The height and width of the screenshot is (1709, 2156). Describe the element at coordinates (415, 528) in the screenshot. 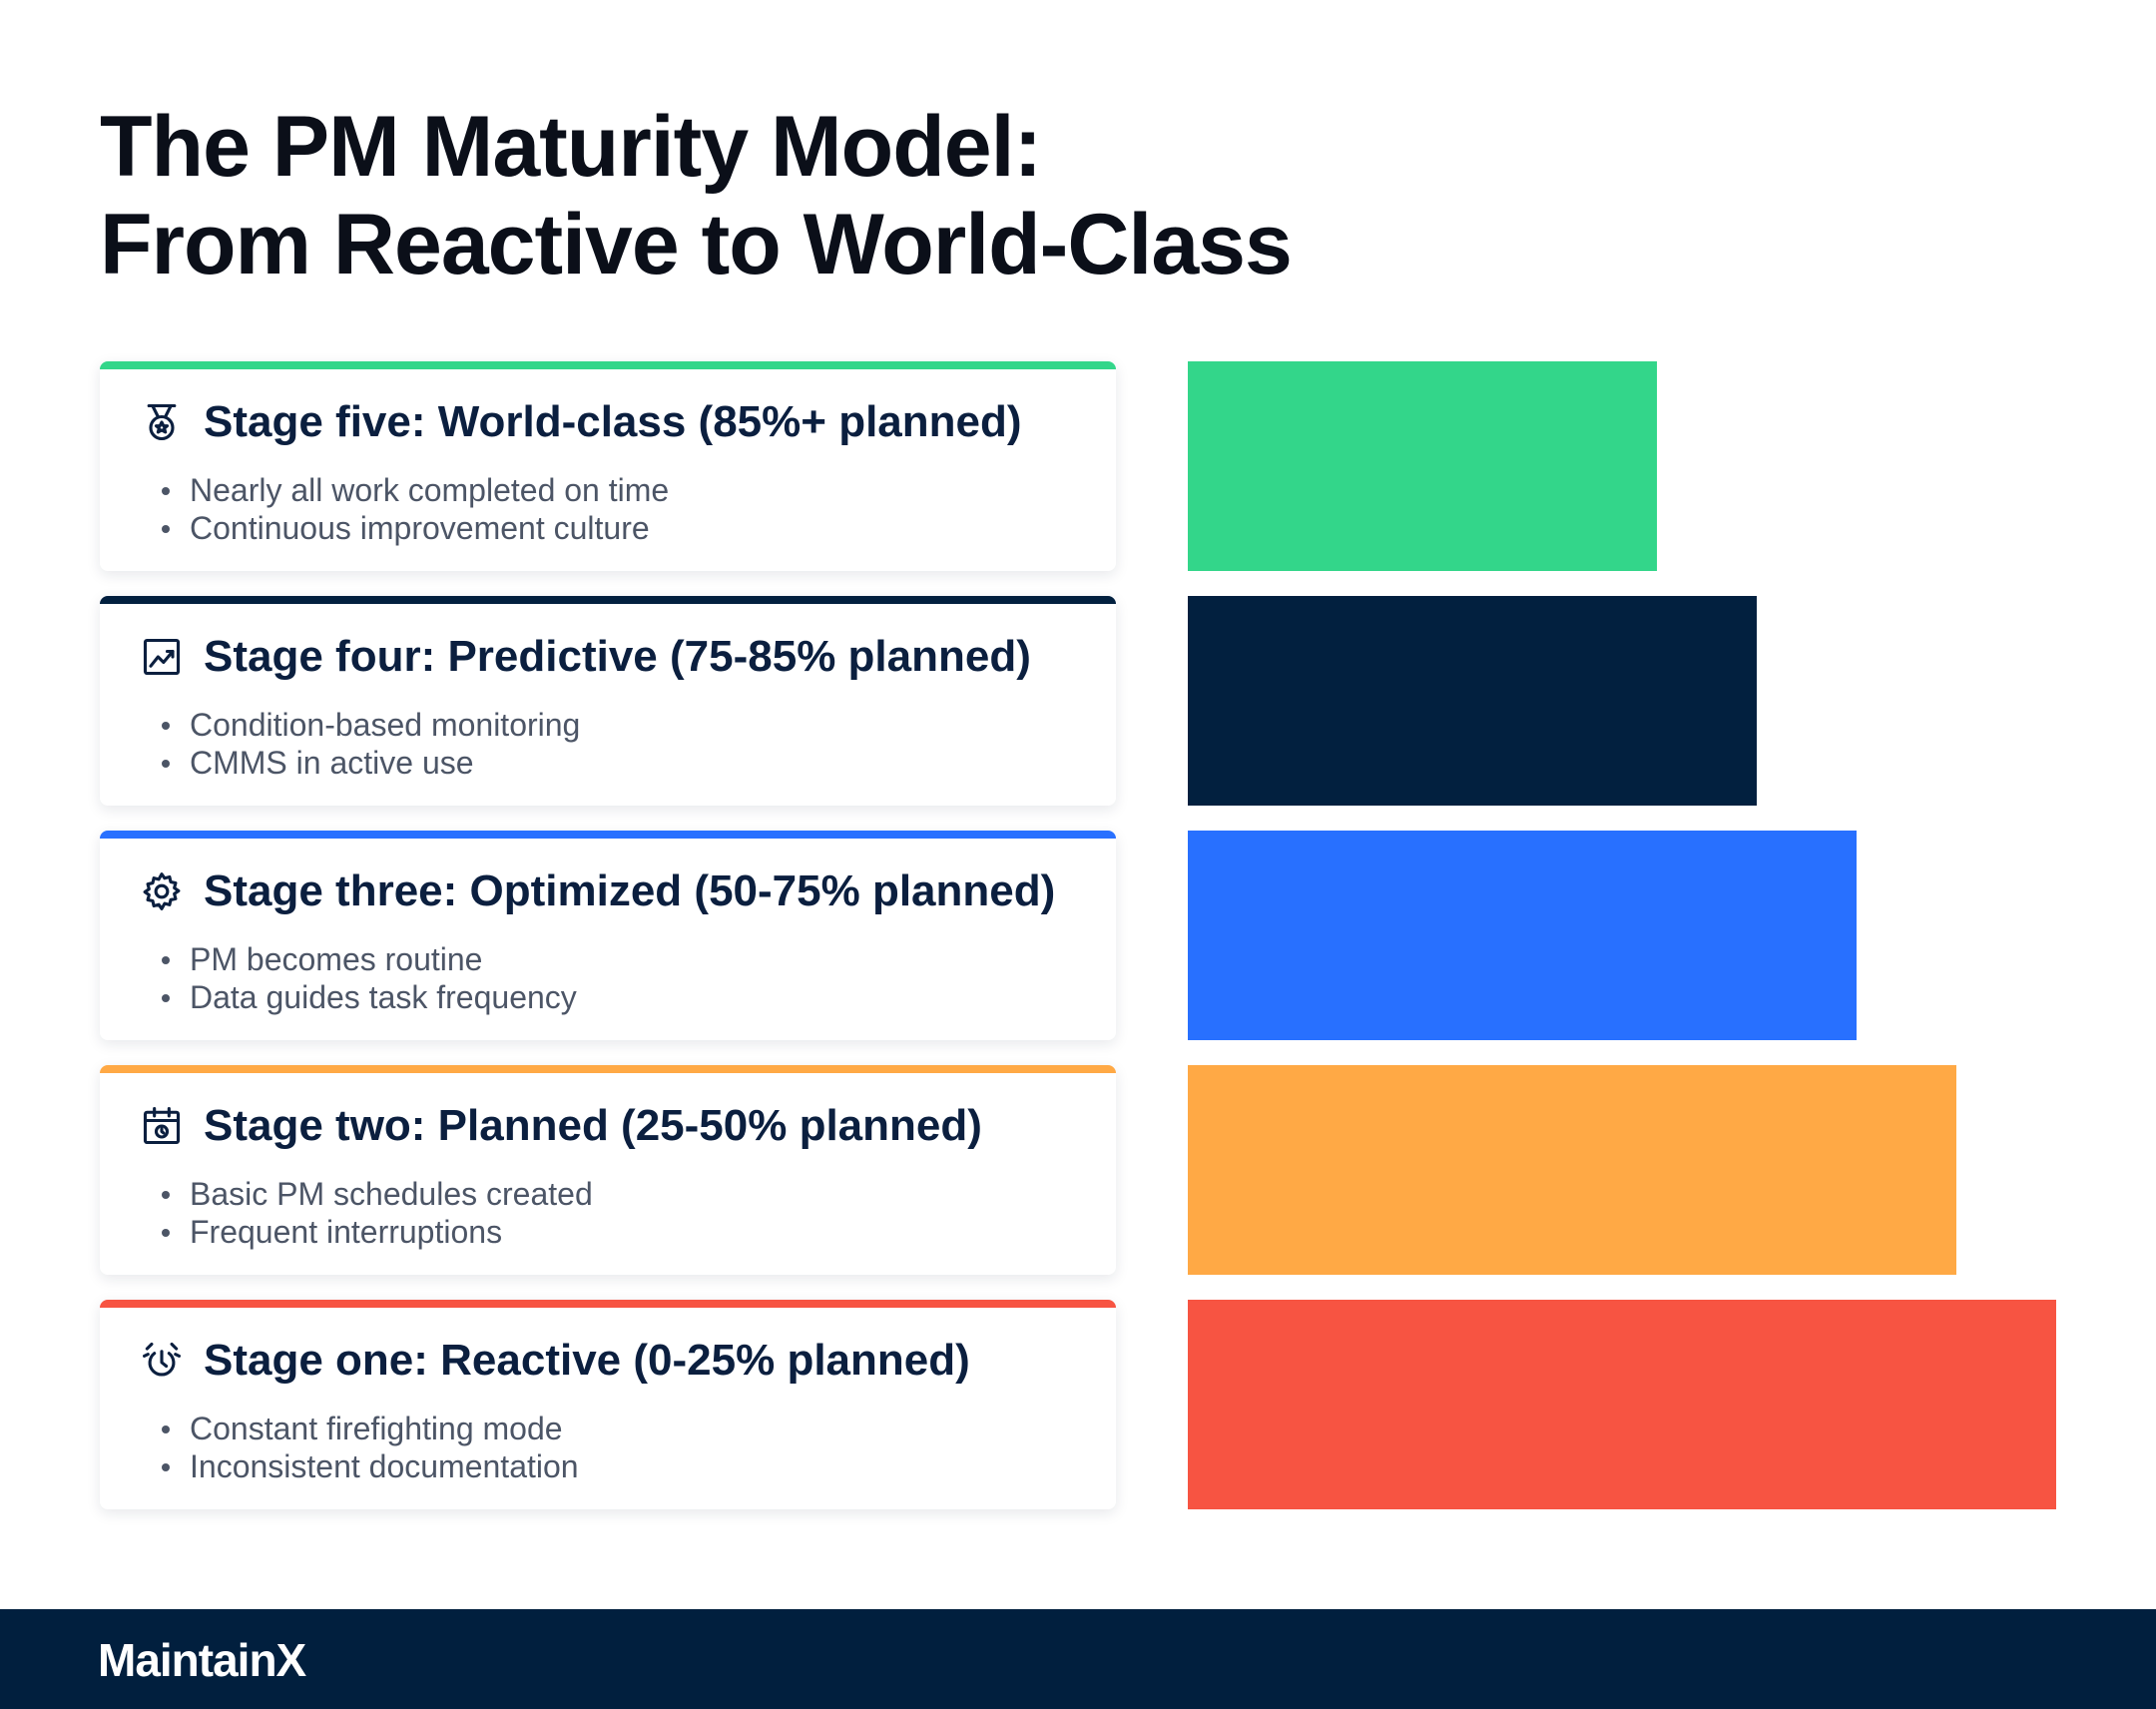

I see `bullet-item: Continuous improvement culture` at that location.